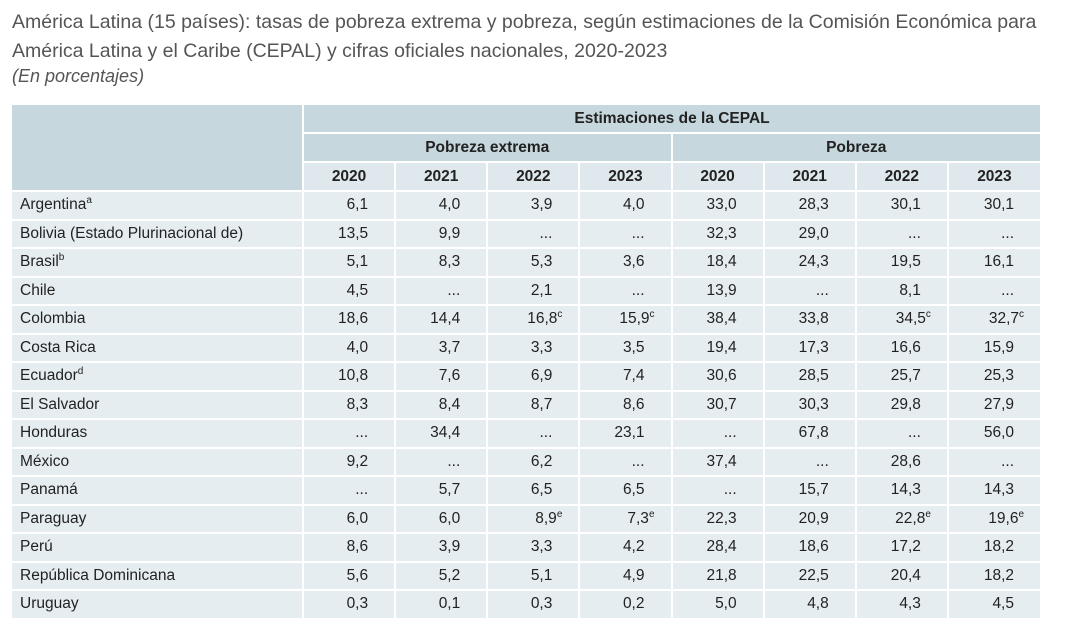 The image size is (1080, 642). I want to click on value-cell: 8,9e, so click(533, 519).